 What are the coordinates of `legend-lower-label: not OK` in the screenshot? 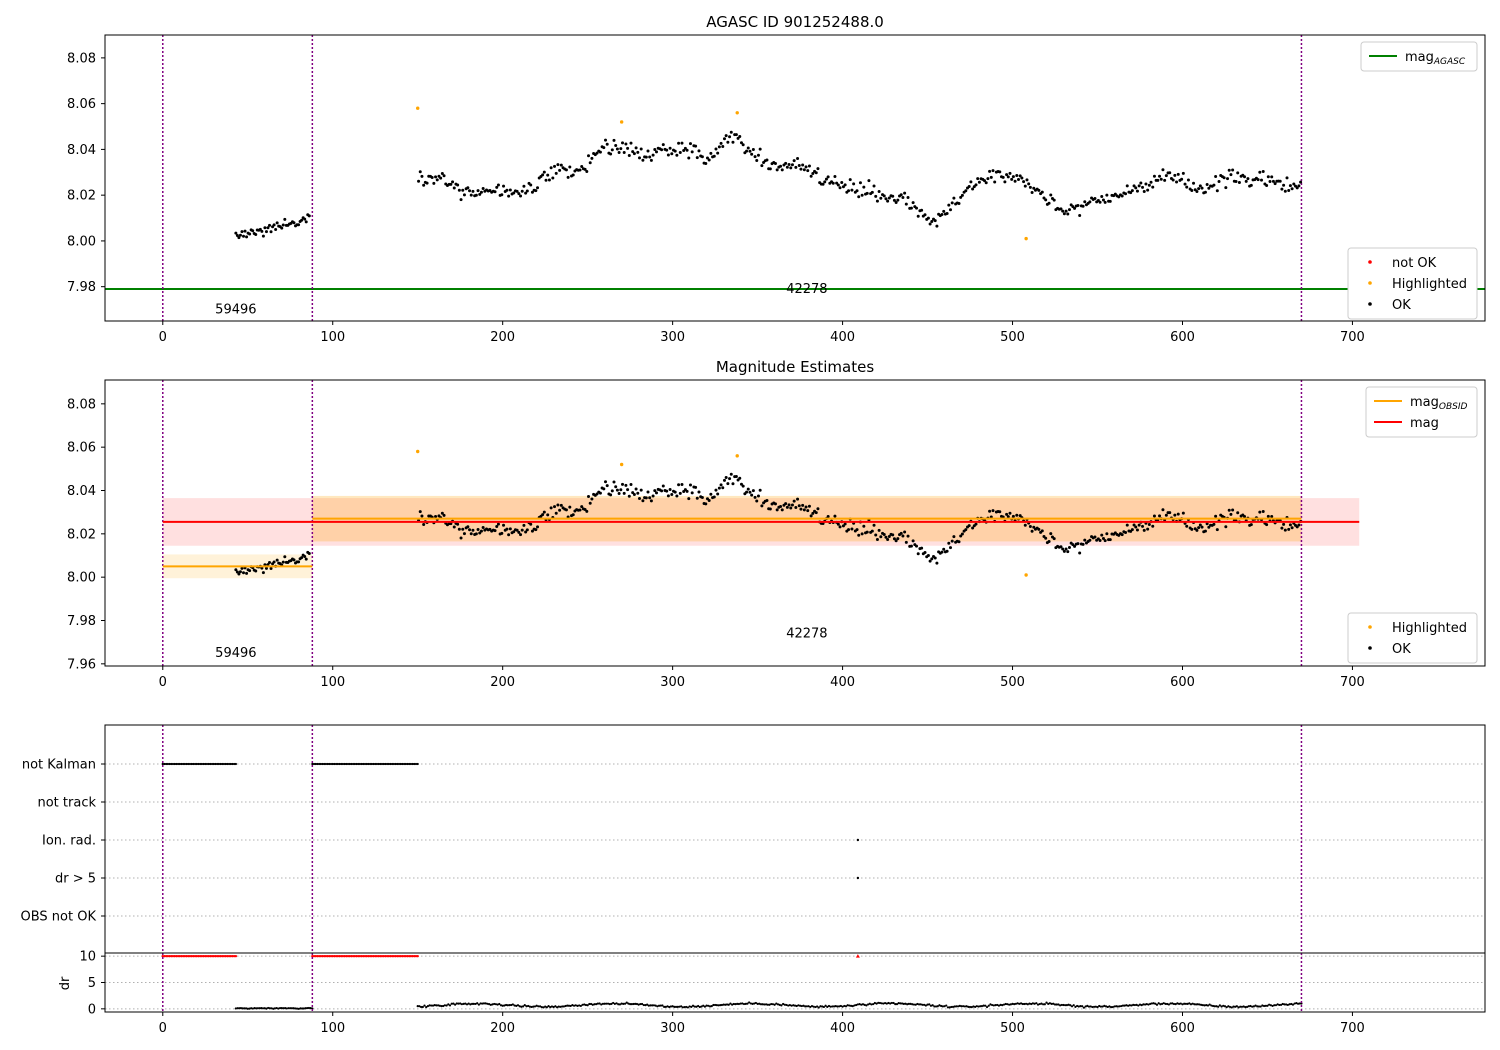 It's located at (1414, 263).